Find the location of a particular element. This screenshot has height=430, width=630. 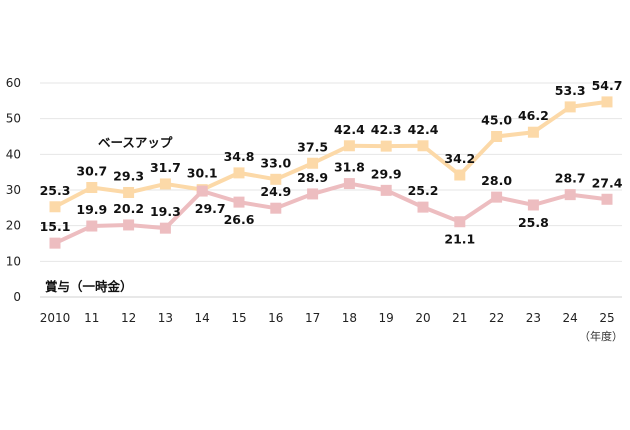

x-axis: 2010 11 12 13 14 15 16 17 18 19 20 21 22 23 24 25 is located at coordinates (327, 318).